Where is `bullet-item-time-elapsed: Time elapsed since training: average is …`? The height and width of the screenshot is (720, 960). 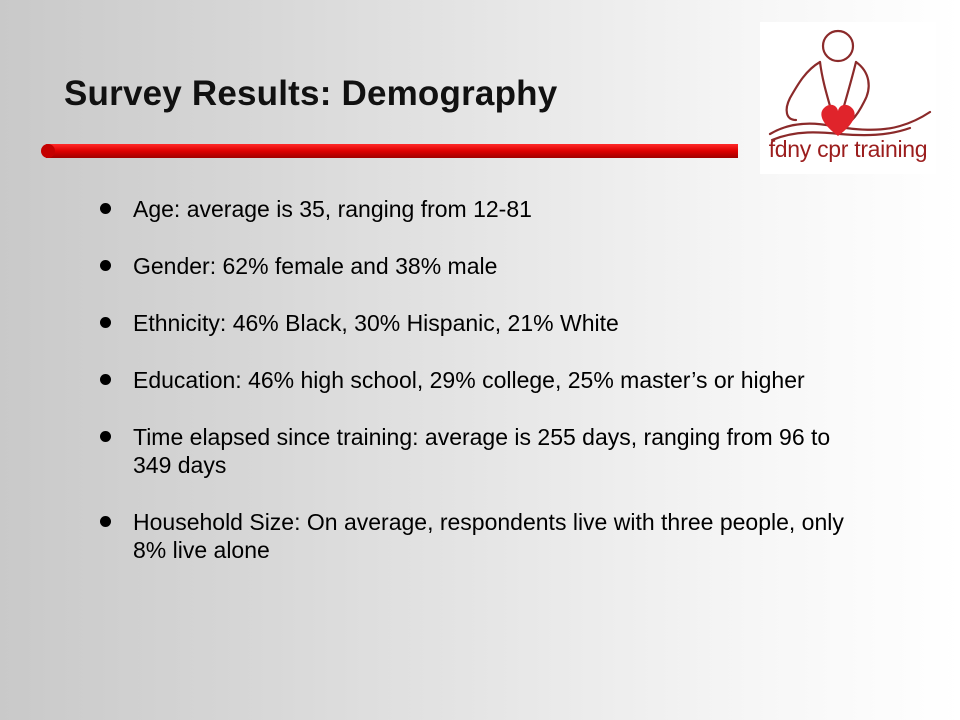
bullet-item-time-elapsed: Time elapsed since training: average is … is located at coordinates (480, 451).